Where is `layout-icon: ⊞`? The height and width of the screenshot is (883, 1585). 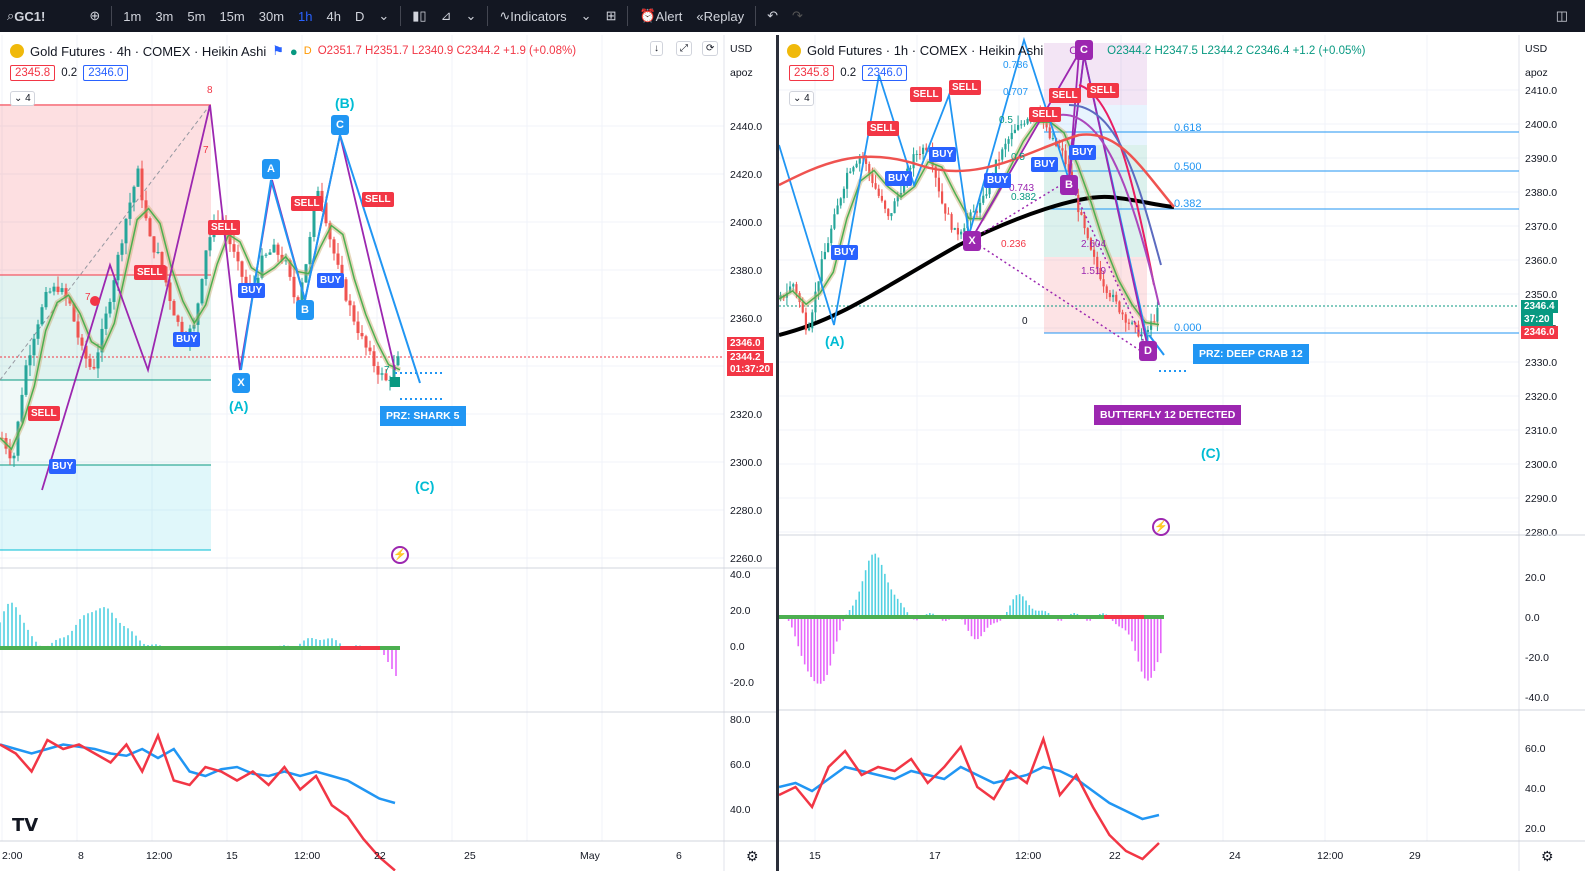
layout-icon: ⊞ is located at coordinates (611, 15).